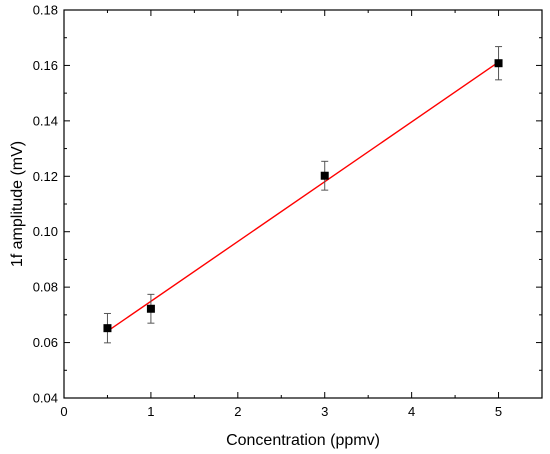  I want to click on x-tick-label: 2, so click(237, 411).